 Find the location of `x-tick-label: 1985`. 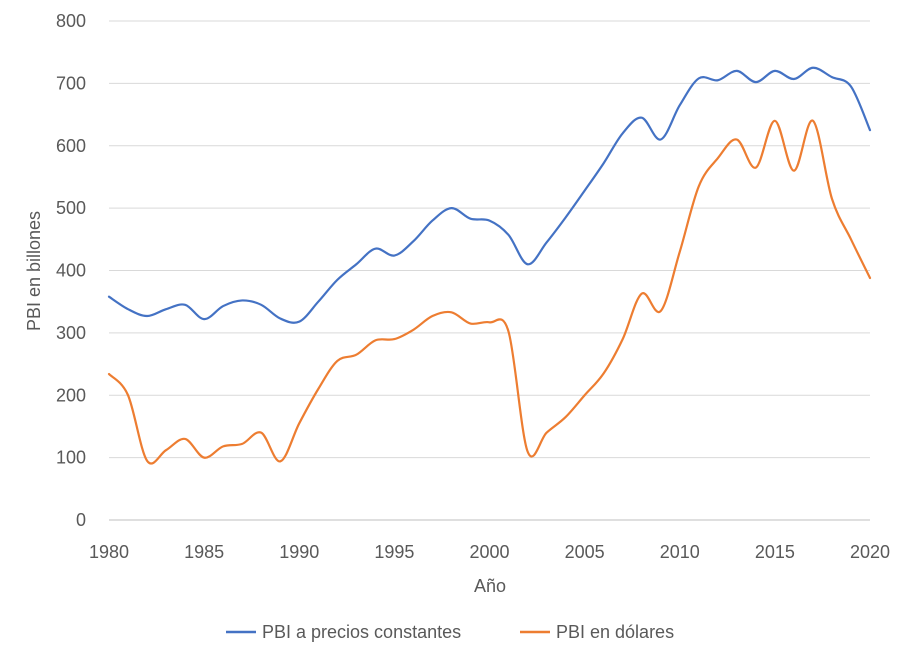

x-tick-label: 1985 is located at coordinates (204, 552).